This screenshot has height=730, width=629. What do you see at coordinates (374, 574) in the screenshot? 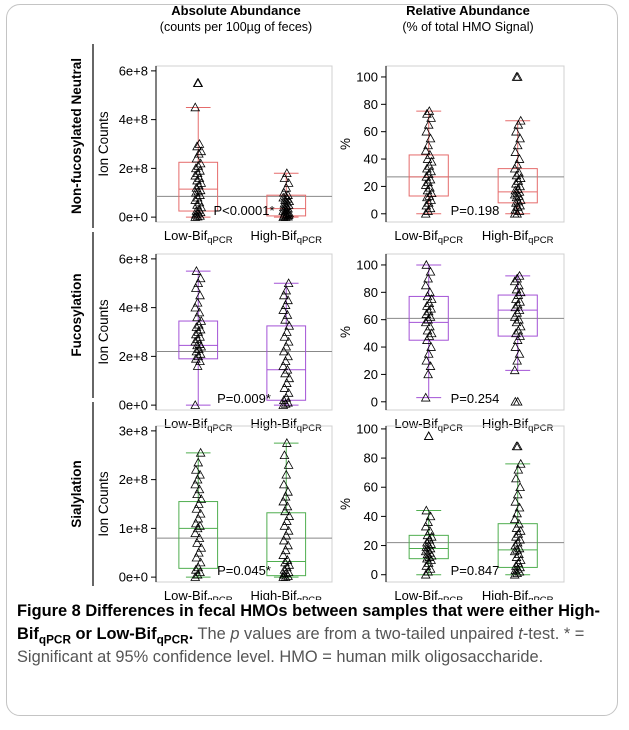
I see `y-tick-label: 0` at bounding box center [374, 574].